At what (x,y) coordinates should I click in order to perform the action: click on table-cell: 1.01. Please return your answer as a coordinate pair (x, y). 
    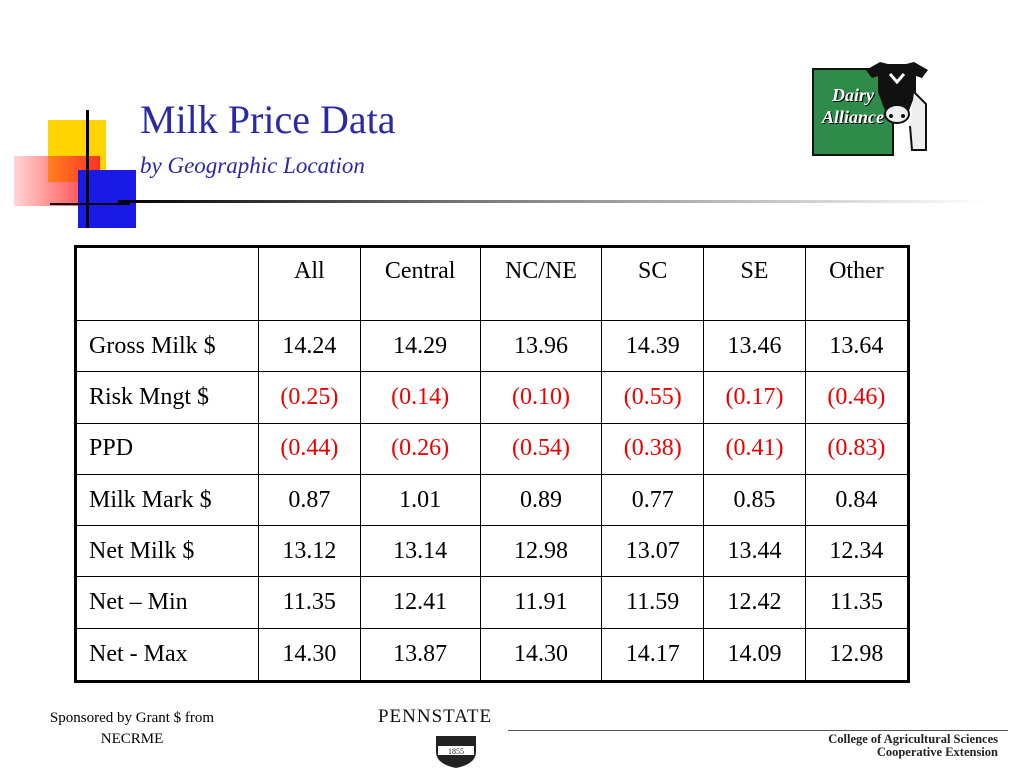
    Looking at the image, I should click on (420, 500).